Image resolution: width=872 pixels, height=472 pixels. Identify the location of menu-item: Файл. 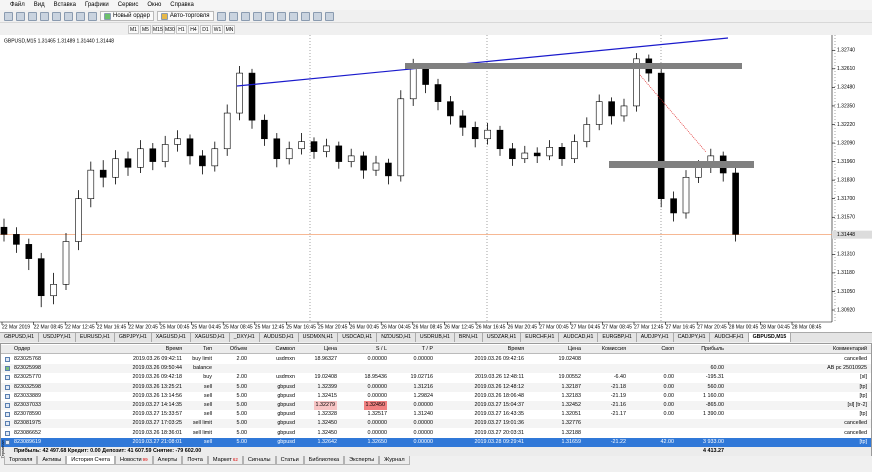
(17, 5).